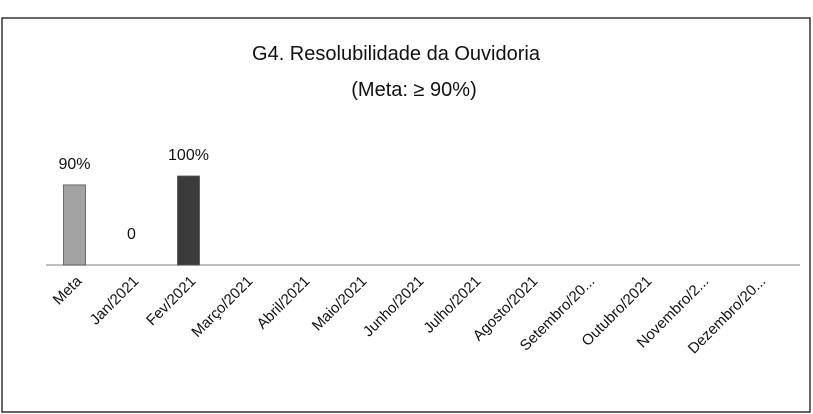 The image size is (813, 414). I want to click on chart-title: G4. Resolubilidade da Ouvidoria, so click(396, 54).